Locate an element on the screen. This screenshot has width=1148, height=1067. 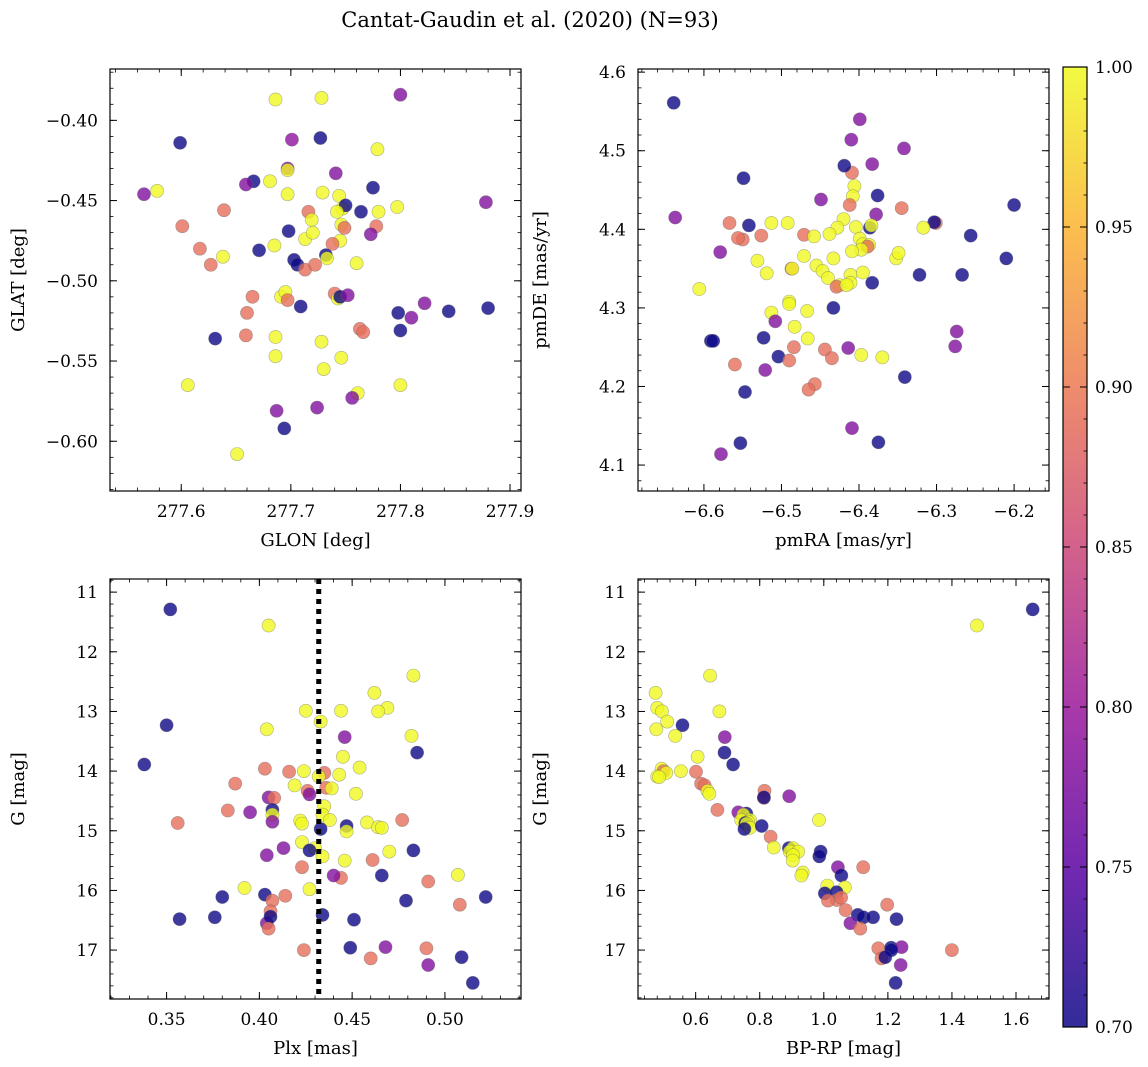
y-tick-label: 13 is located at coordinates (87, 712).